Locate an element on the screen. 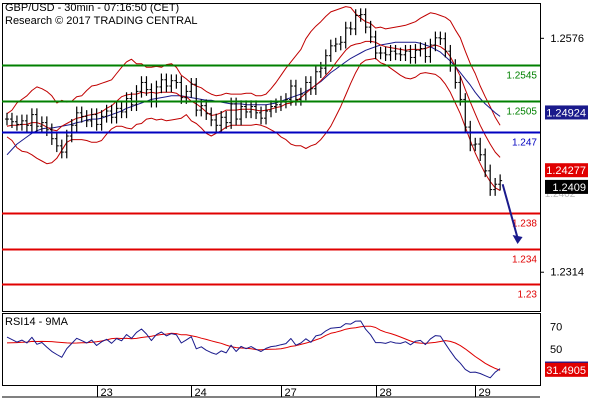 The image size is (590, 400). fast-ma-value-tag is located at coordinates (566, 170).